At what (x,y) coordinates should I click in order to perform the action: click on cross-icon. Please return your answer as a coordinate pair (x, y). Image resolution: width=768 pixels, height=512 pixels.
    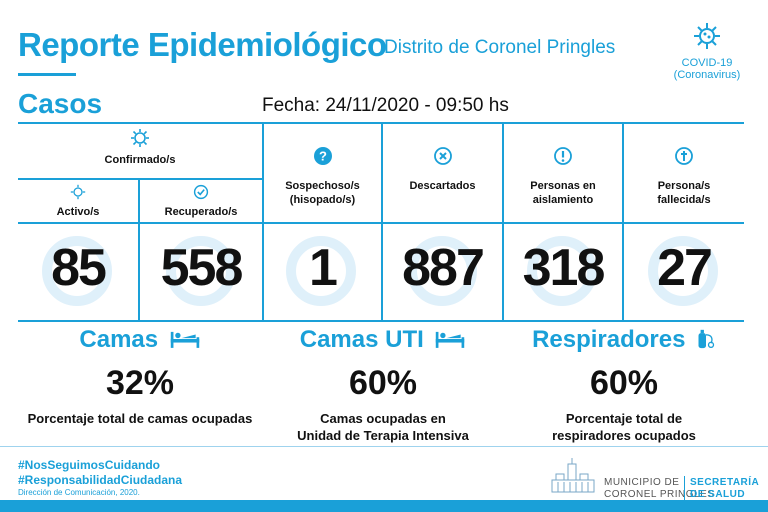
    Looking at the image, I should click on (684, 156).